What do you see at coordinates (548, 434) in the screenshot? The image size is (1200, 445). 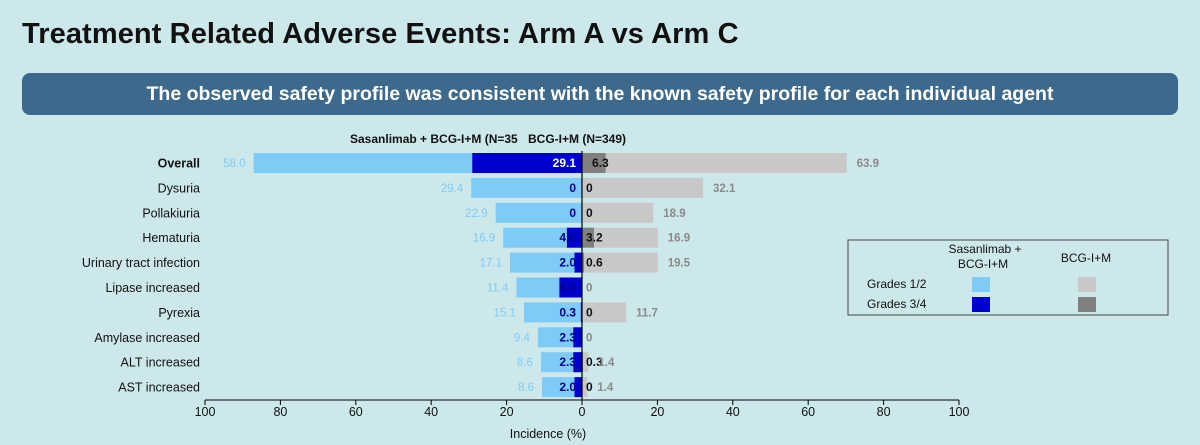 I see `x-axis-title: Incidence (%)` at bounding box center [548, 434].